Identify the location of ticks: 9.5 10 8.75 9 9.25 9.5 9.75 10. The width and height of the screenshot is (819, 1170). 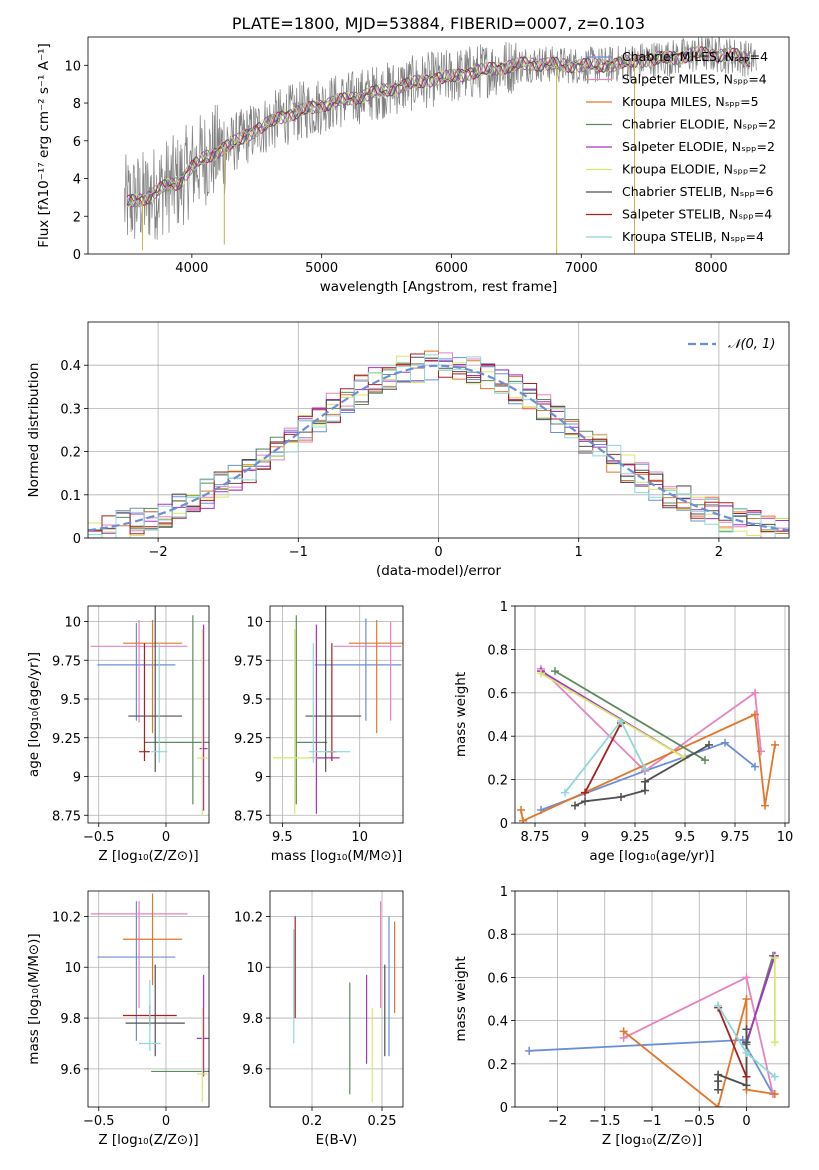
(301, 731).